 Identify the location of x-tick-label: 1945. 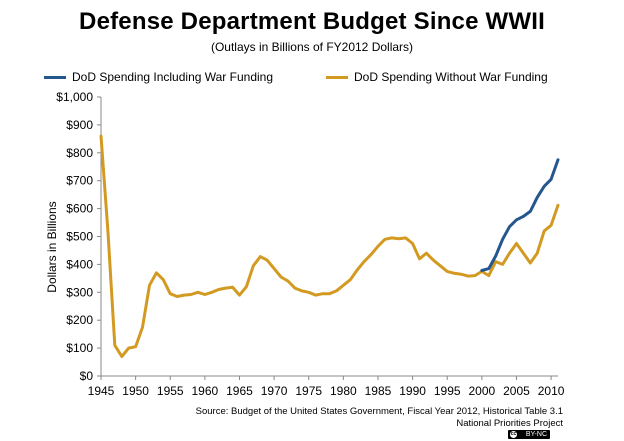
(101, 391).